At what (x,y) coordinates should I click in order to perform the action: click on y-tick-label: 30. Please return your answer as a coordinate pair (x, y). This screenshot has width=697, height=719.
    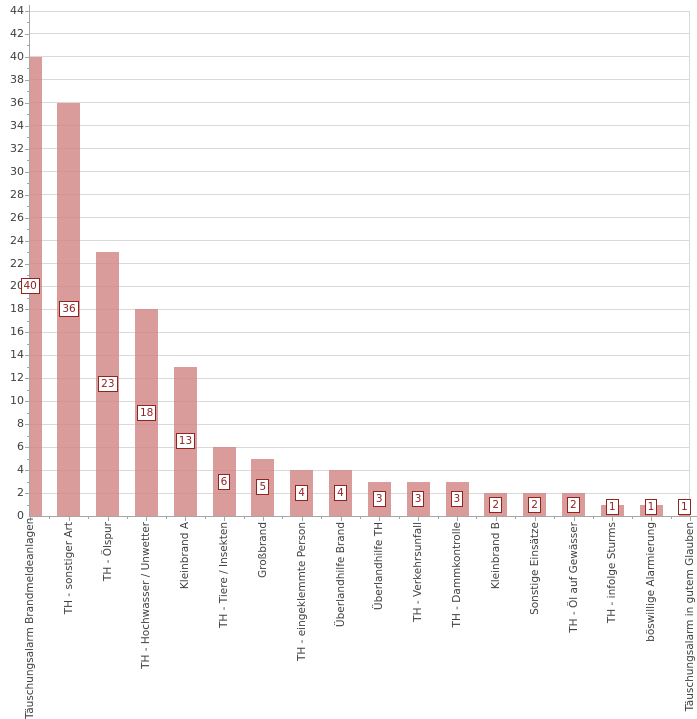
    Looking at the image, I should click on (17, 171).